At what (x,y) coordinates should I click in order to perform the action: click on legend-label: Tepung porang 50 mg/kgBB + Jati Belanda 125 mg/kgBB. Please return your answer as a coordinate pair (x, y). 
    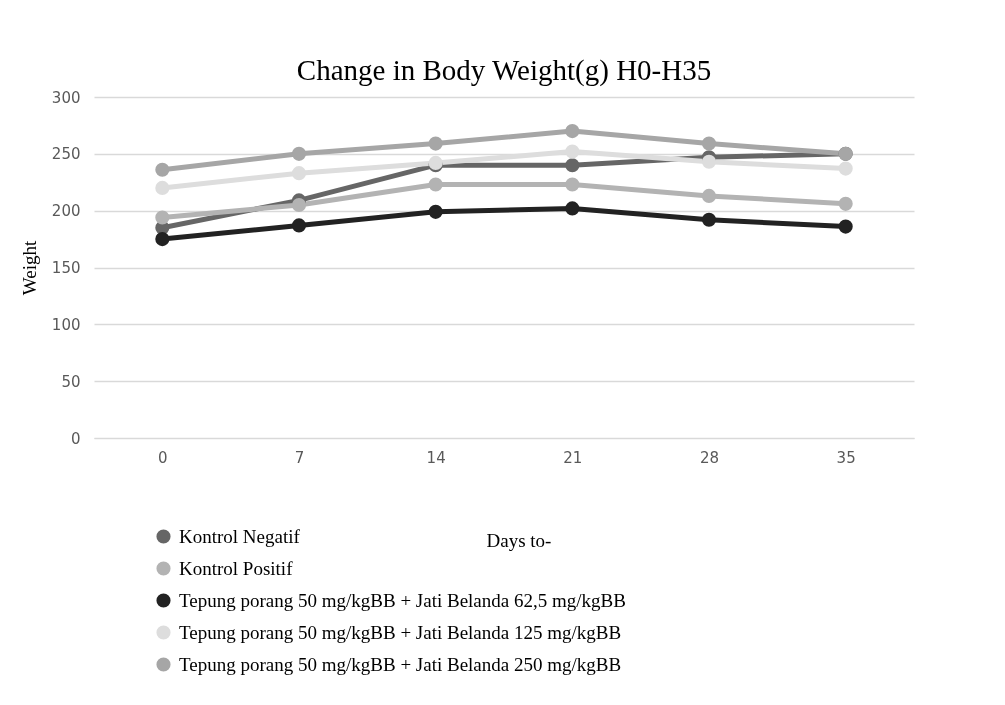
    Looking at the image, I should click on (400, 632).